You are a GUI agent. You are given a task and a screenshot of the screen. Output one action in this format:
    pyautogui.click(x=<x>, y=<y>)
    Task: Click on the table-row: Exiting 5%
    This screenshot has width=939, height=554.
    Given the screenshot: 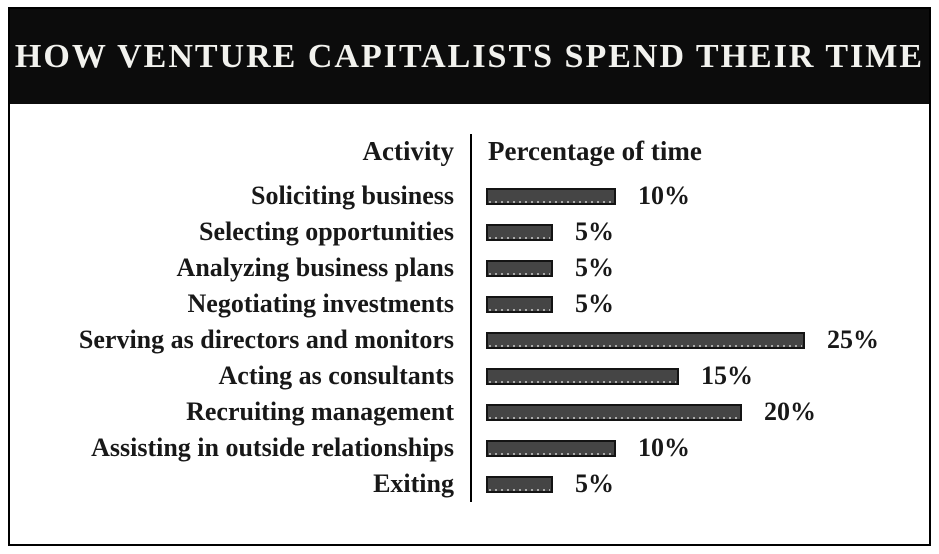 What is the action you would take?
    pyautogui.click(x=469, y=484)
    